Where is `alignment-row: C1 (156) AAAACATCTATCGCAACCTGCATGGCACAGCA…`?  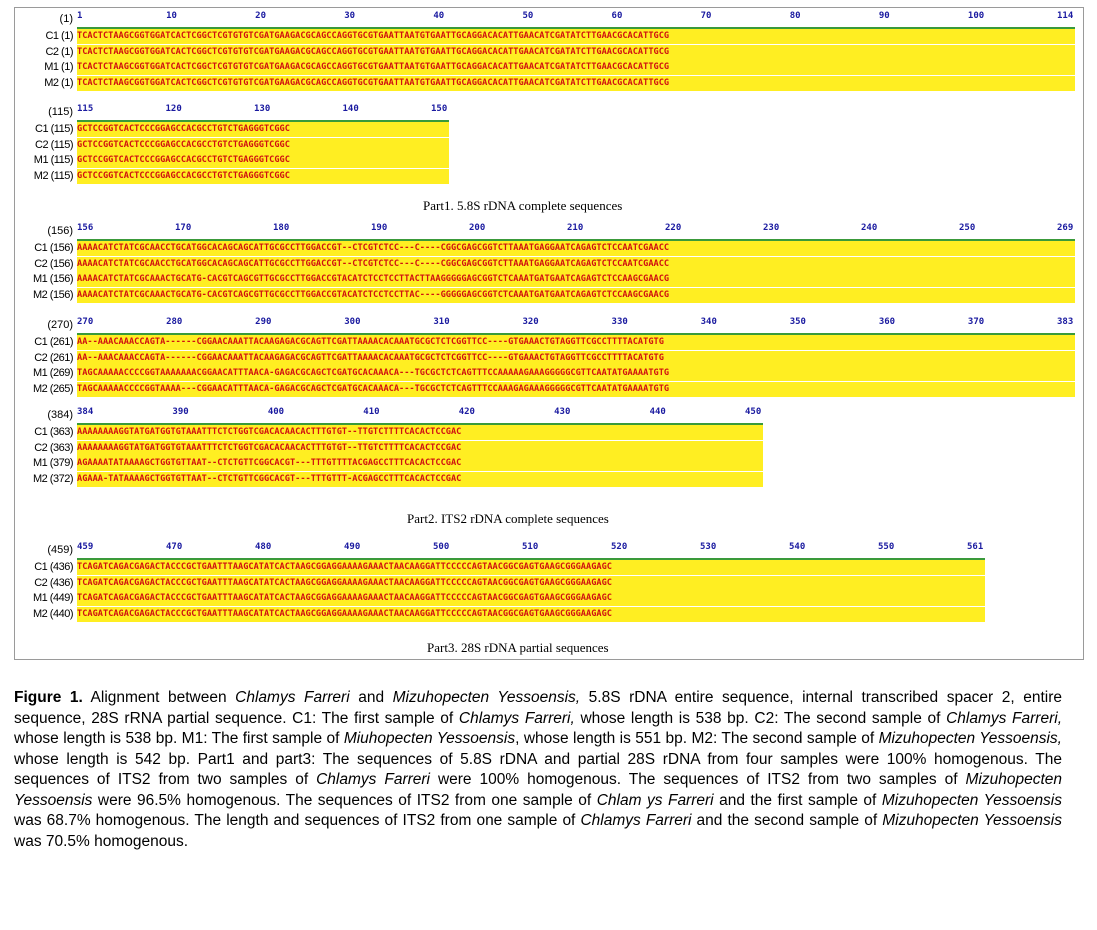 alignment-row: C1 (156) AAAACATCTATCGCAACCTGCATGGCACAGCA… is located at coordinates (546, 248).